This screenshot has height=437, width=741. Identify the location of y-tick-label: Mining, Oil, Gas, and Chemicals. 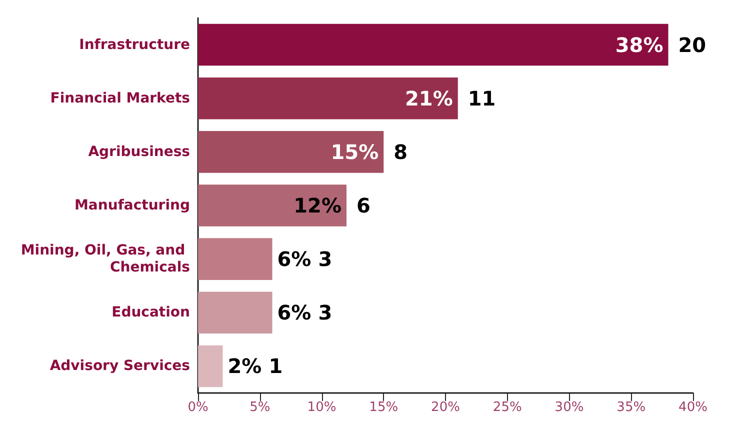
(105, 259).